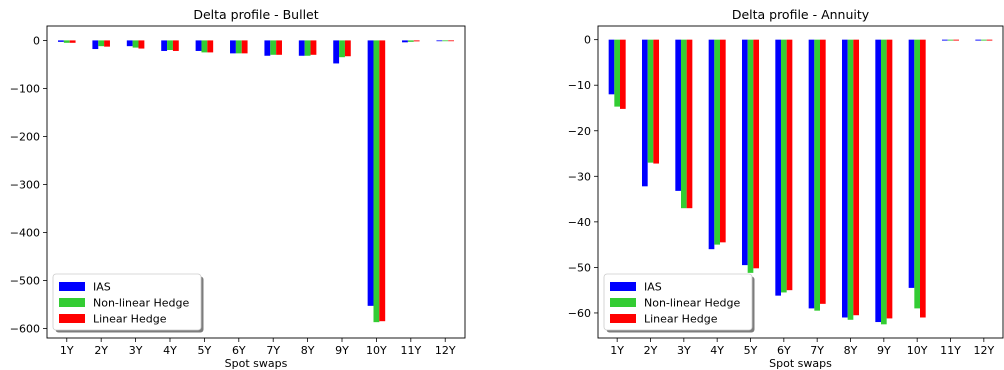 The height and width of the screenshot is (370, 1004). I want to click on y-tick-label: −50, so click(579, 267).